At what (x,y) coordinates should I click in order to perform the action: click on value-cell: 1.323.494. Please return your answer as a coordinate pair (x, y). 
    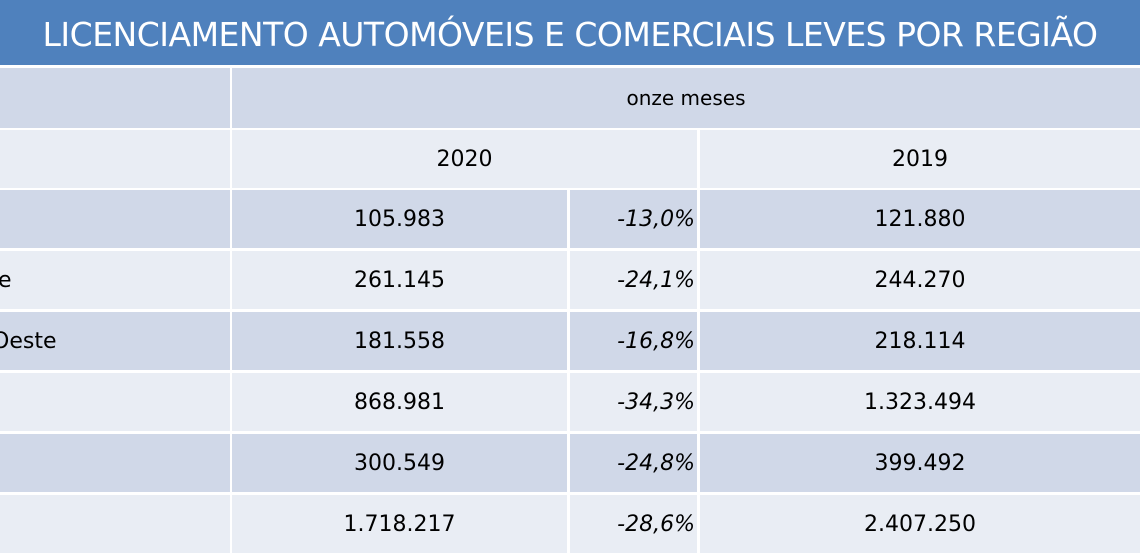
    Looking at the image, I should click on (920, 402).